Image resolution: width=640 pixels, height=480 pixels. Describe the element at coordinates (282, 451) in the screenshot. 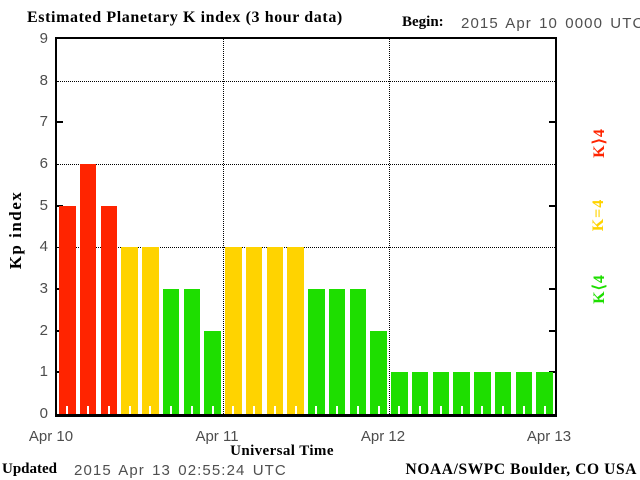

I see `x-axis-title: Universal Time` at that location.